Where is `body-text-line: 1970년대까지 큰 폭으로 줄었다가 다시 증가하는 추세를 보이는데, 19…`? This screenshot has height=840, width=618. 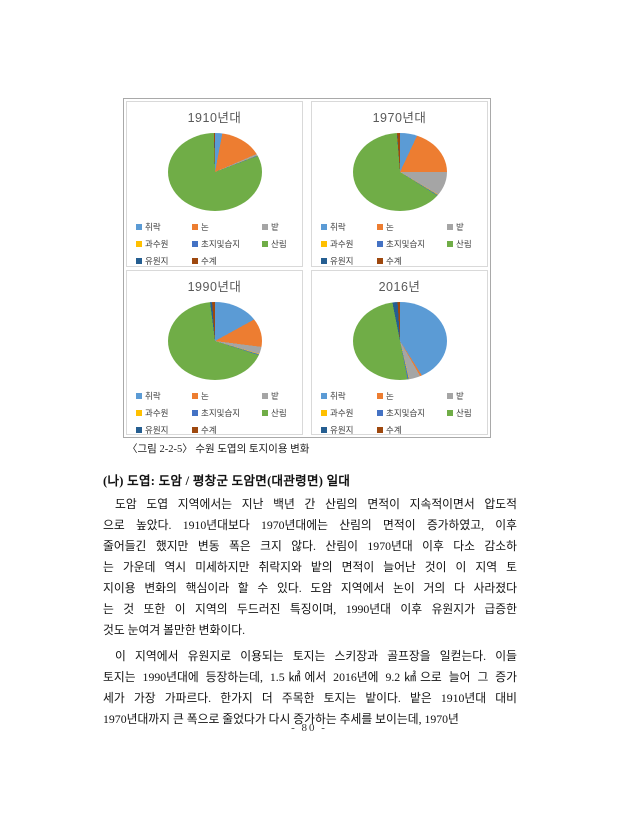
body-text-line: 1970년대까지 큰 폭으로 줄었다가 다시 증가하는 추세를 보이는데, 19… is located at coordinates (281, 719).